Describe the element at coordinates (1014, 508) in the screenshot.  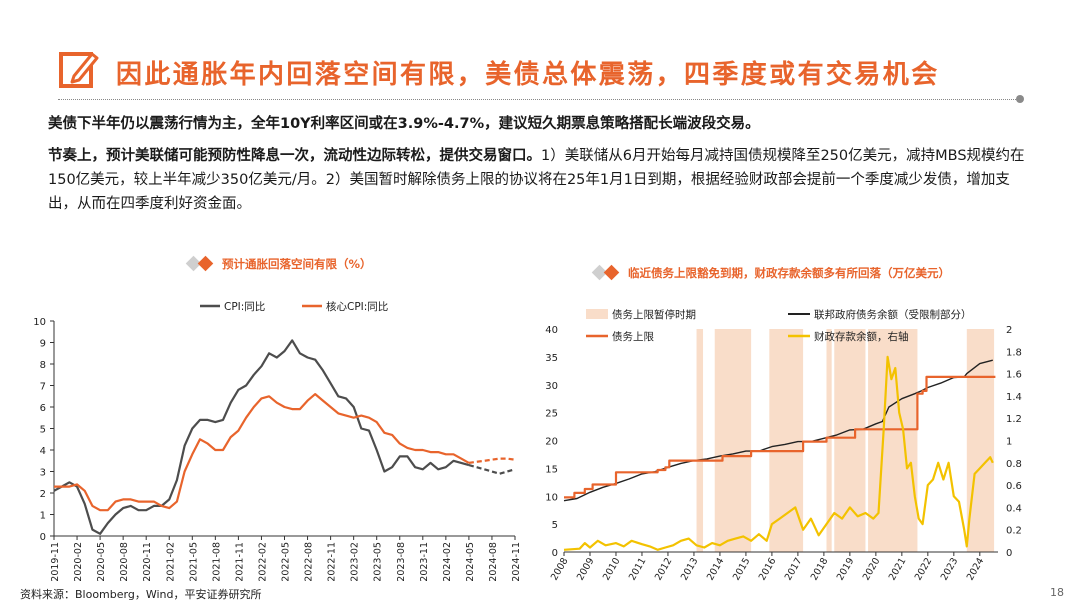
I see `y2-tick-label: 0.4` at that location.